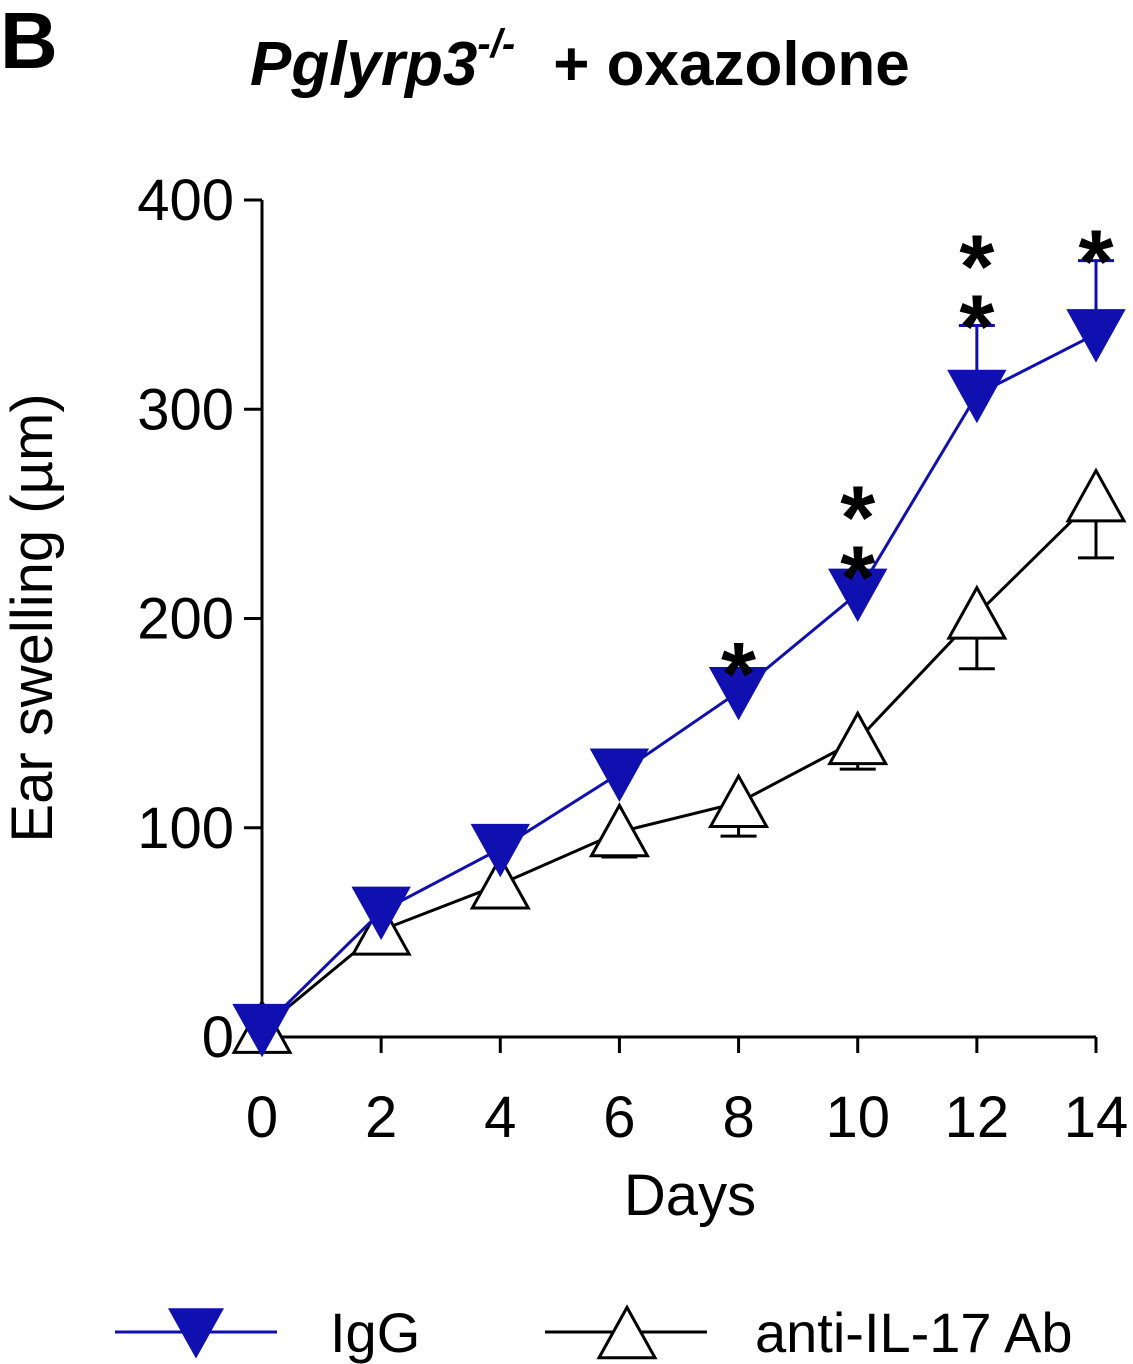  Describe the element at coordinates (32, 617) in the screenshot. I see `y-axis-title: Ear swelling (µm)` at that location.